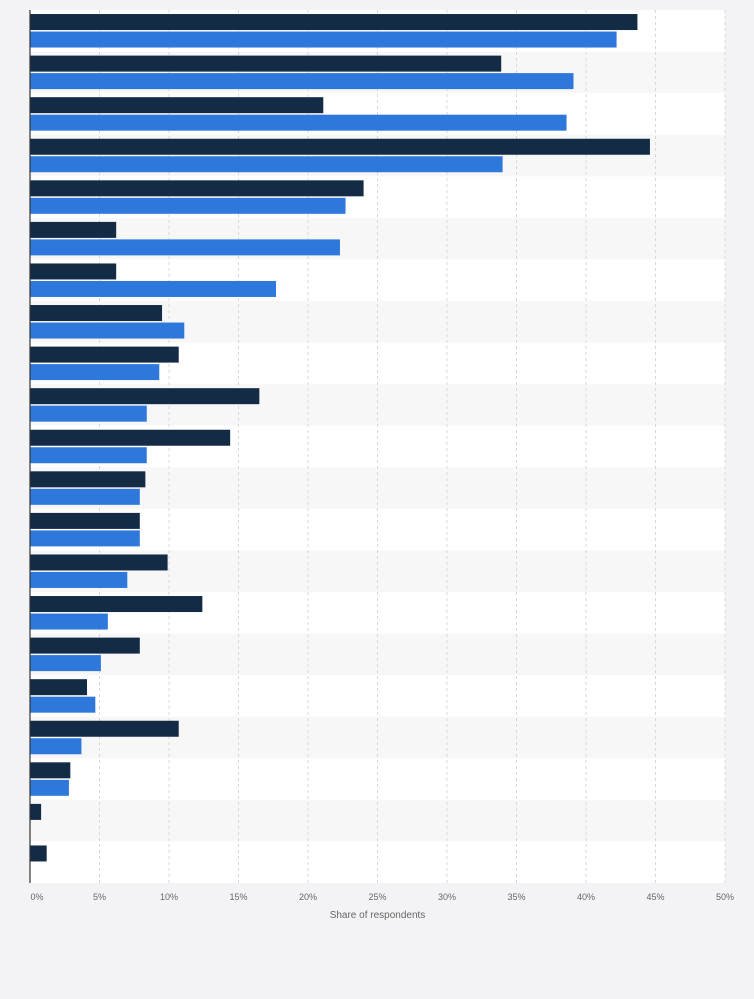  I want to click on x-tick-label: 15%, so click(238, 897).